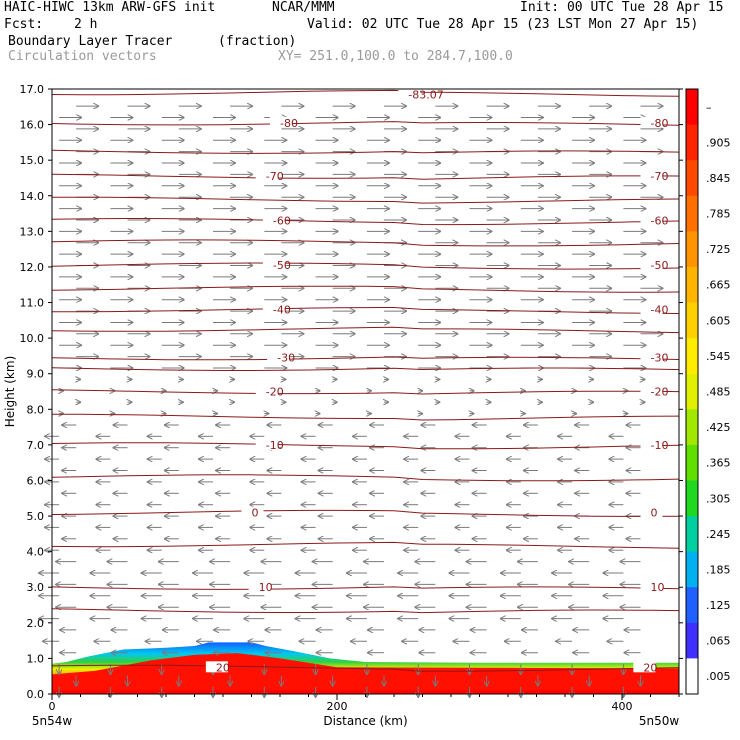 The image size is (740, 740). What do you see at coordinates (660, 265) in the screenshot?
I see `contour-label: -50` at bounding box center [660, 265].